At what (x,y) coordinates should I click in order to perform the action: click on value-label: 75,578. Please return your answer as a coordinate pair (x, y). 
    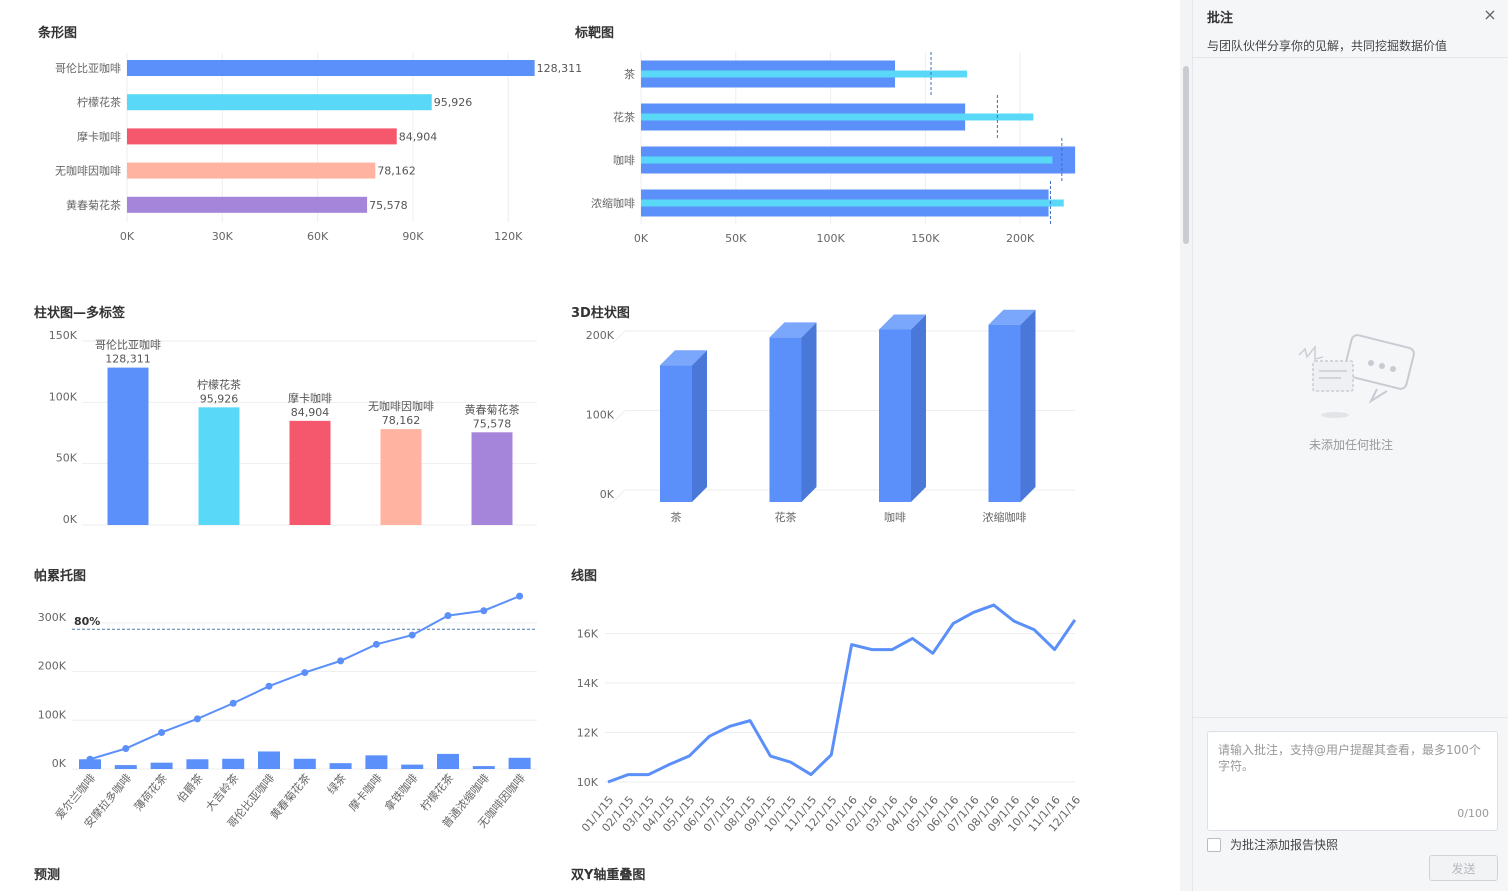
    Looking at the image, I should click on (492, 423).